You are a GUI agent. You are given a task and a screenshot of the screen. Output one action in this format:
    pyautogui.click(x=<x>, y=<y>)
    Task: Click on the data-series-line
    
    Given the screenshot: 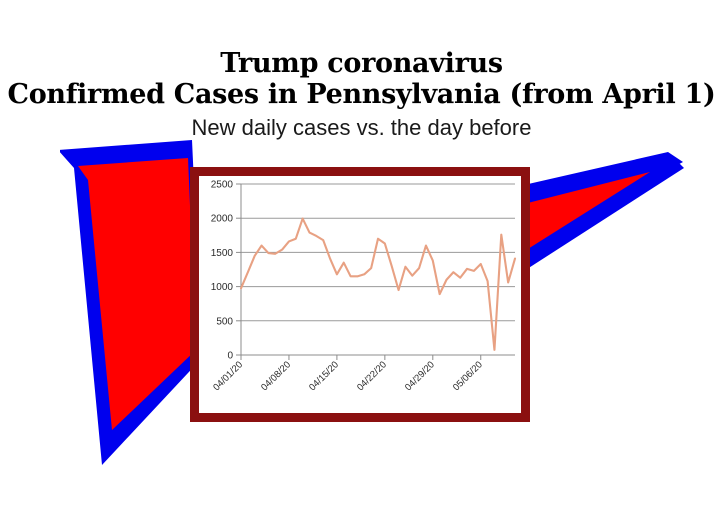 What is the action you would take?
    pyautogui.click(x=378, y=284)
    